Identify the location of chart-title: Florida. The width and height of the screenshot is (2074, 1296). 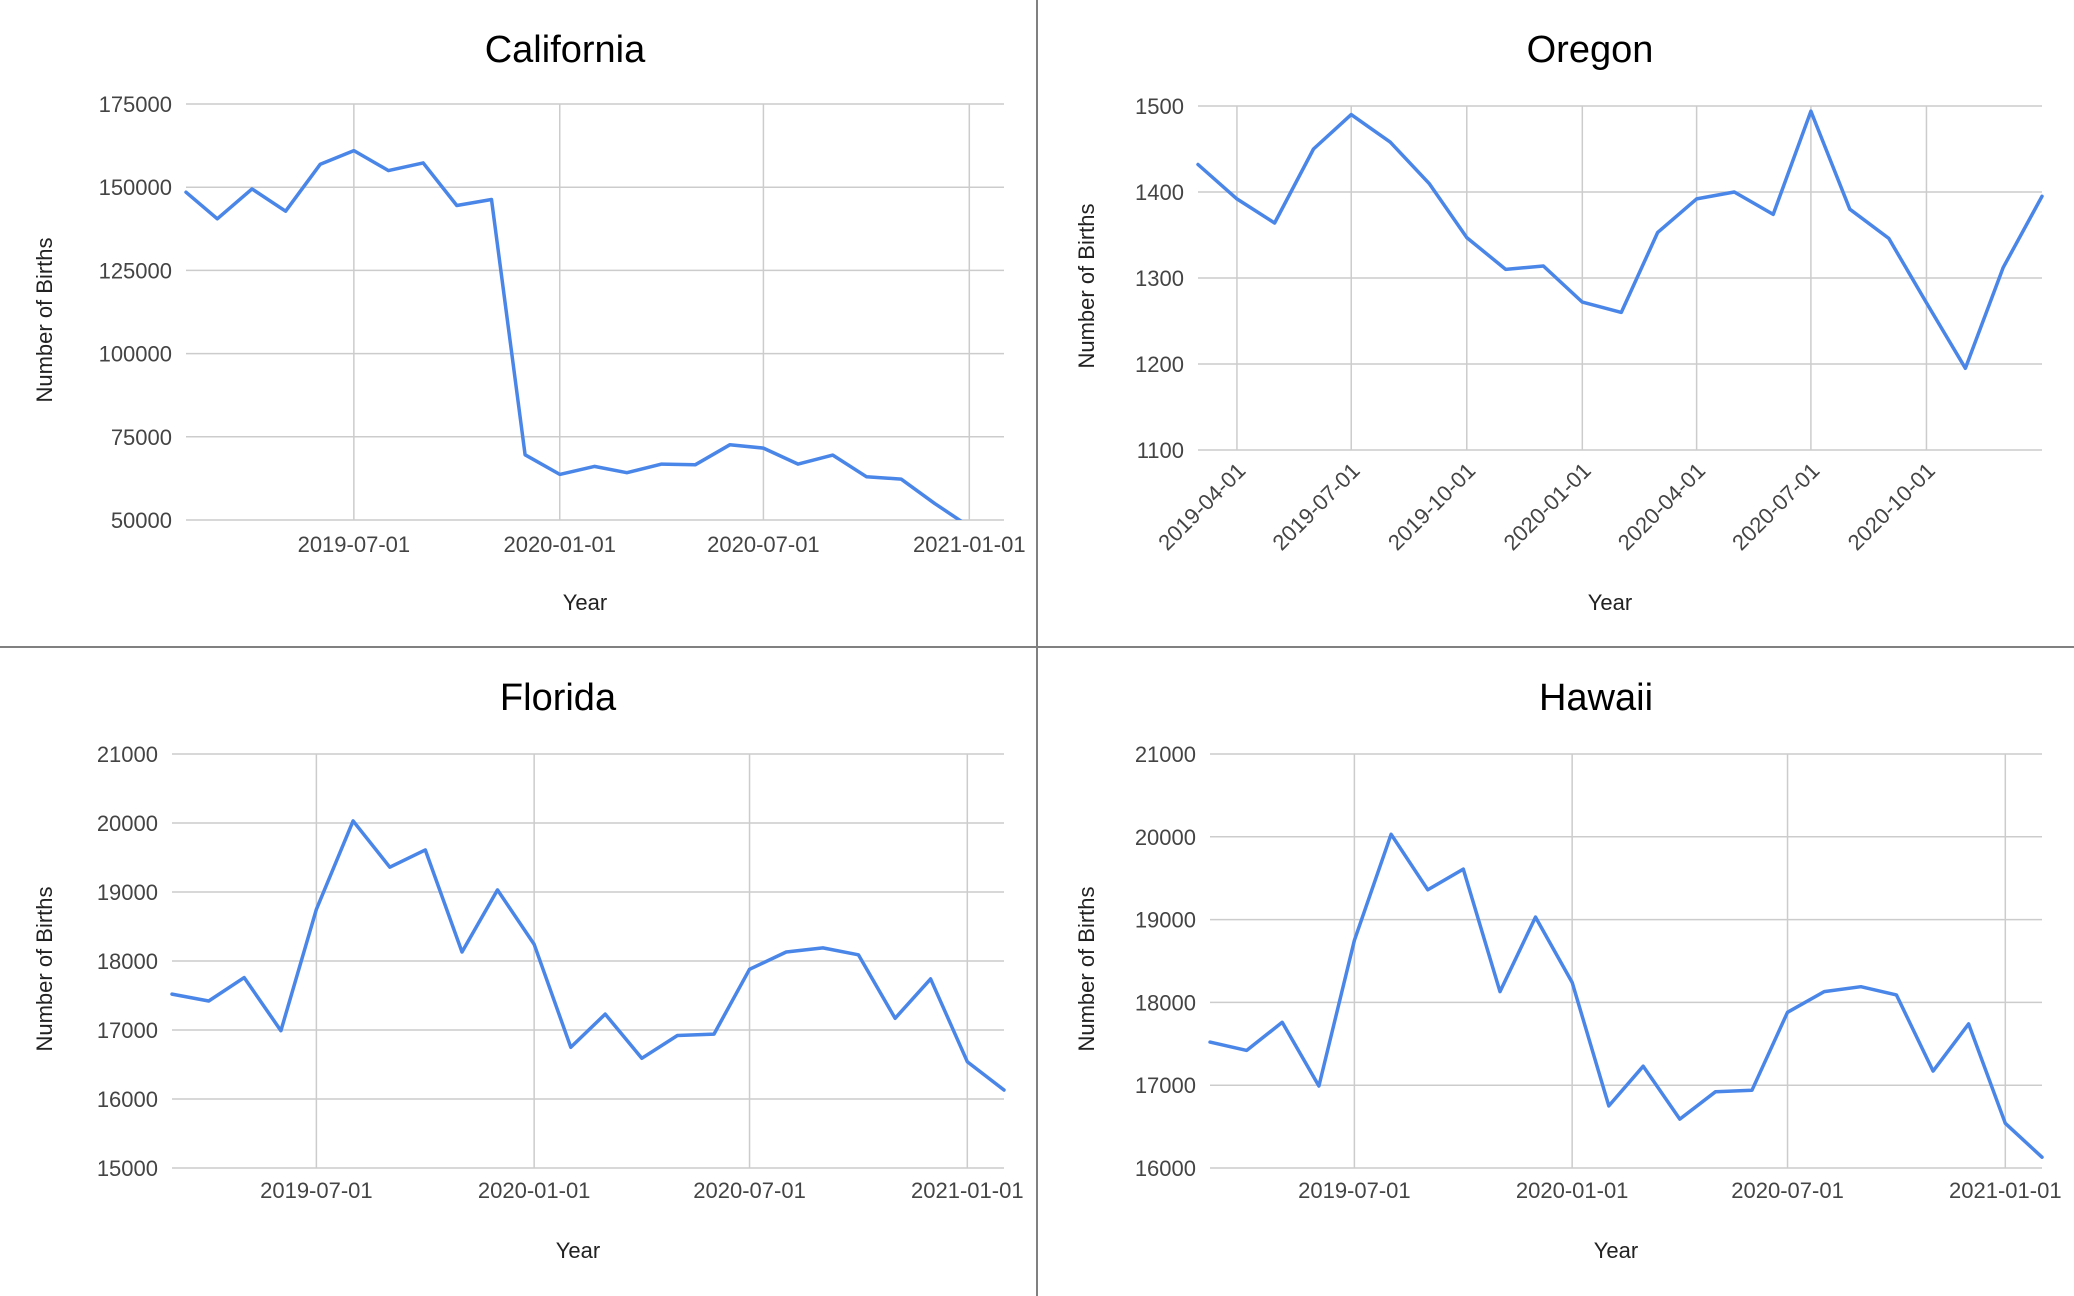
(558, 698).